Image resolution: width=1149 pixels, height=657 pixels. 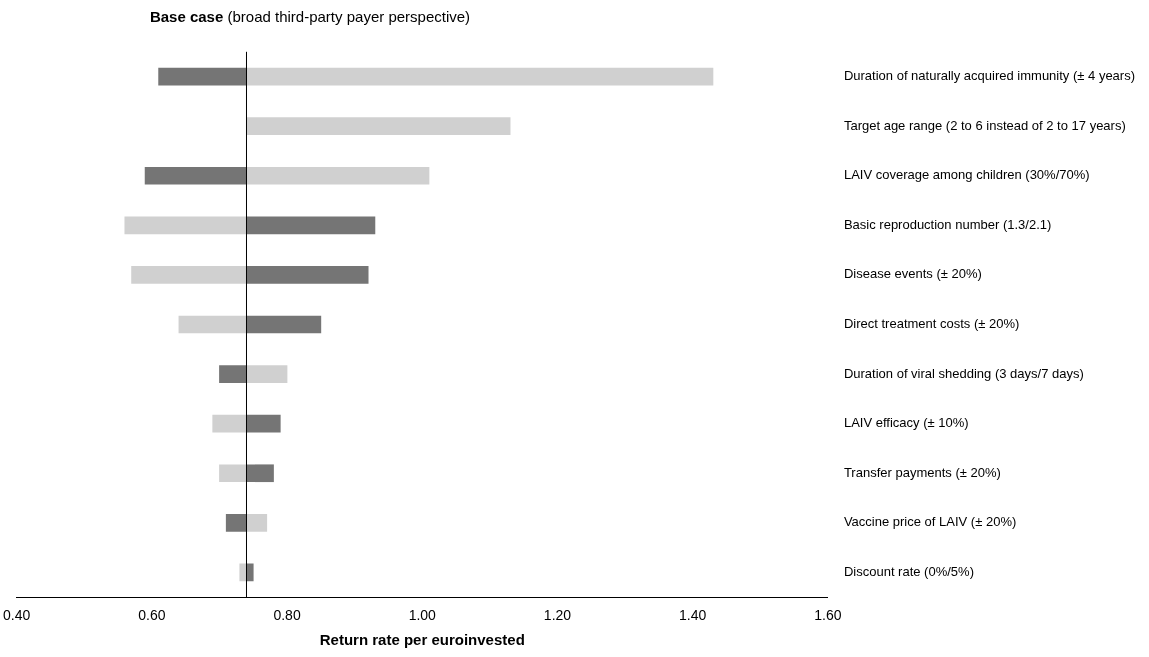 What do you see at coordinates (693, 615) in the screenshot?
I see `x-tick-label: 1.40` at bounding box center [693, 615].